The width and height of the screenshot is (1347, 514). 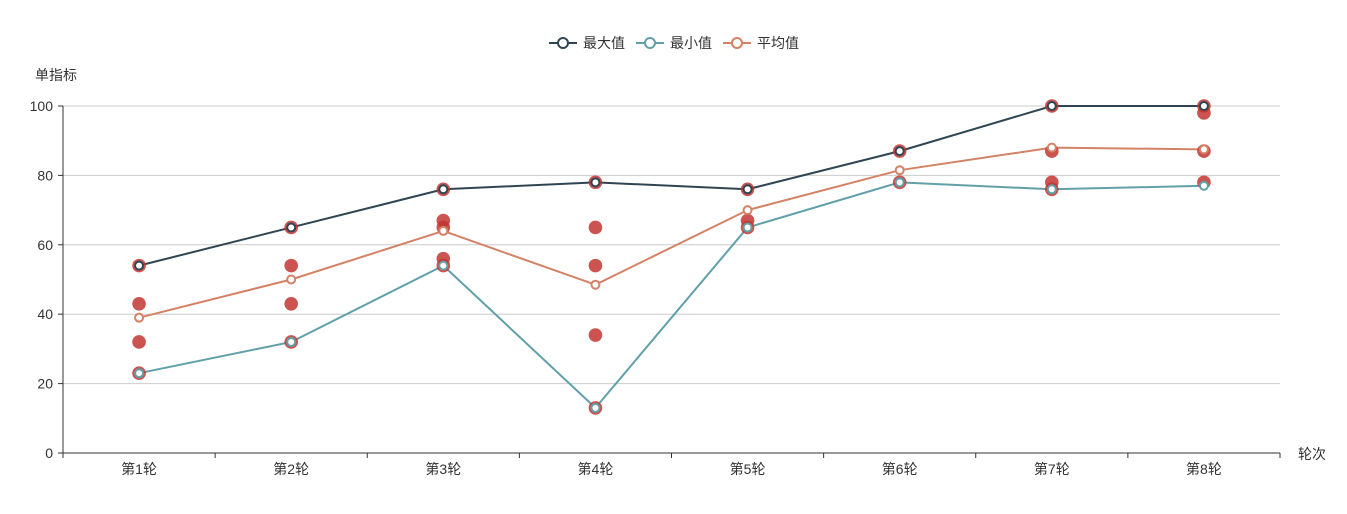 What do you see at coordinates (291, 469) in the screenshot?
I see `x-category-label: 第2轮` at bounding box center [291, 469].